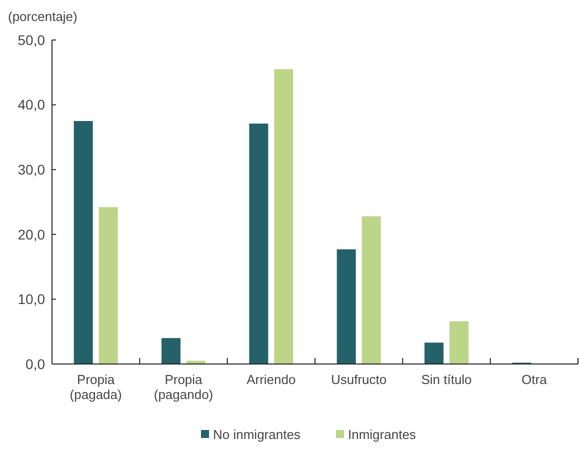 The height and width of the screenshot is (450, 579). What do you see at coordinates (43, 16) in the screenshot?
I see `y-axis-title: (porcentaje)` at bounding box center [43, 16].